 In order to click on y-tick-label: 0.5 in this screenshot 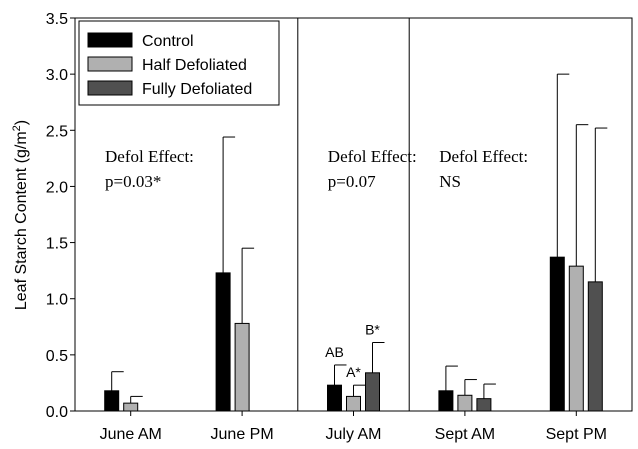, I will do `click(57, 356)`.